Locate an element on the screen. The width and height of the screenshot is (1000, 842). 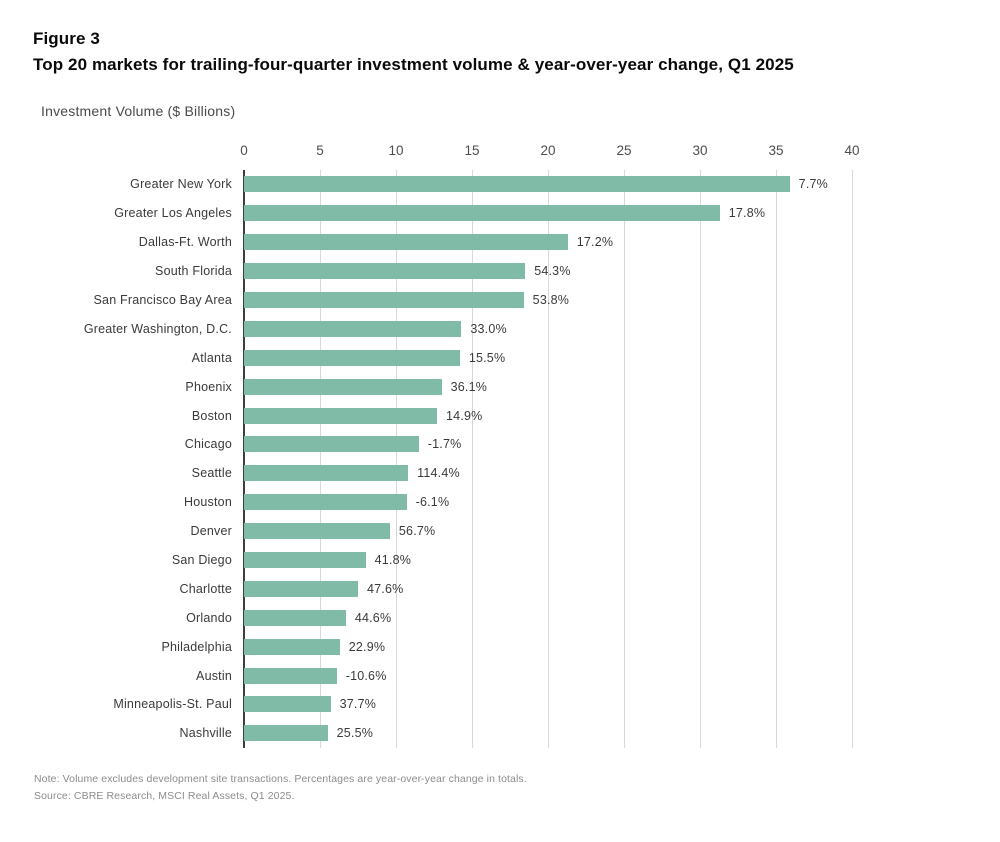
bar-row: 44.6% is located at coordinates (548, 617).